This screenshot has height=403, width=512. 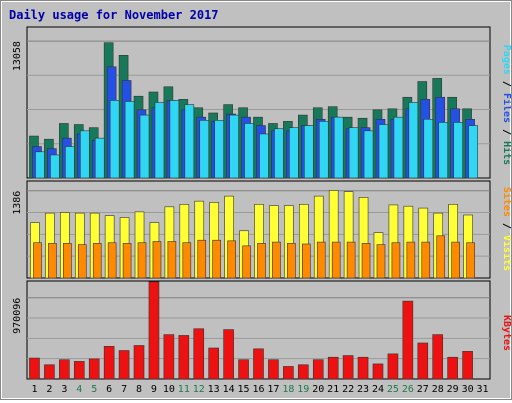 What do you see at coordinates (303, 389) in the screenshot?
I see `x-tick-label: 19` at bounding box center [303, 389].